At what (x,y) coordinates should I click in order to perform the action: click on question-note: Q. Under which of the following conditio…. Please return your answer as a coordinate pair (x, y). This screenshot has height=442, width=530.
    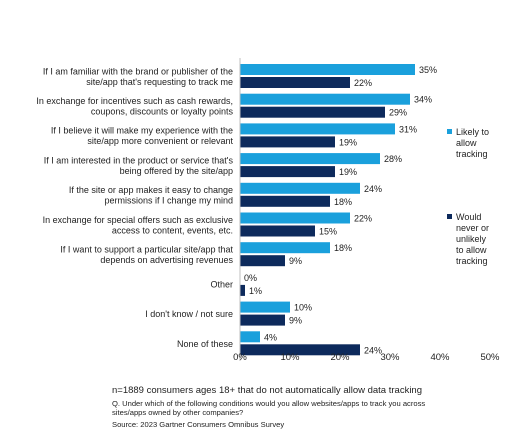
    Looking at the image, I should click on (269, 408).